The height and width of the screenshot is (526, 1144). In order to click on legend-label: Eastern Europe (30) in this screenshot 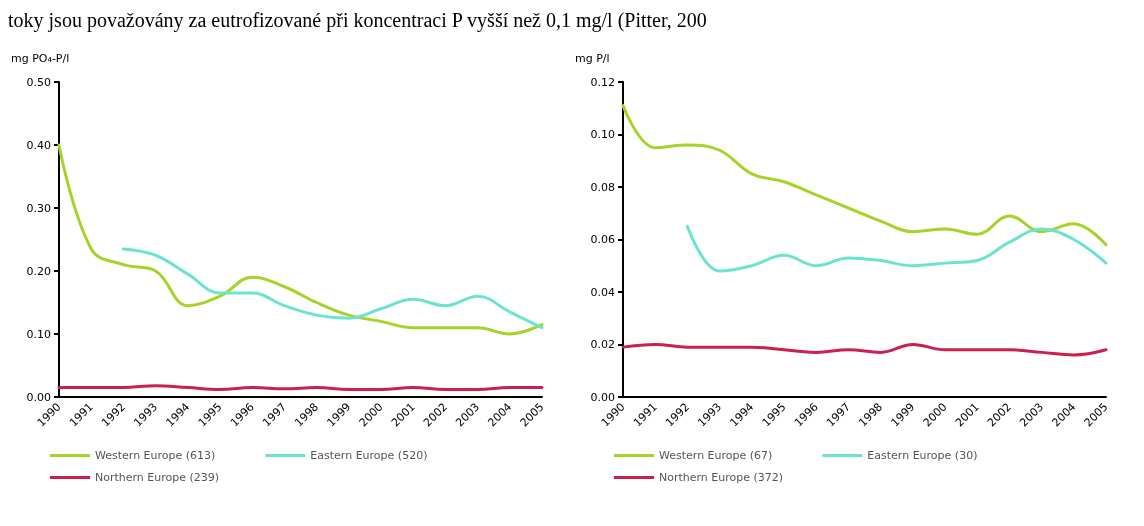, I will do `click(922, 455)`.